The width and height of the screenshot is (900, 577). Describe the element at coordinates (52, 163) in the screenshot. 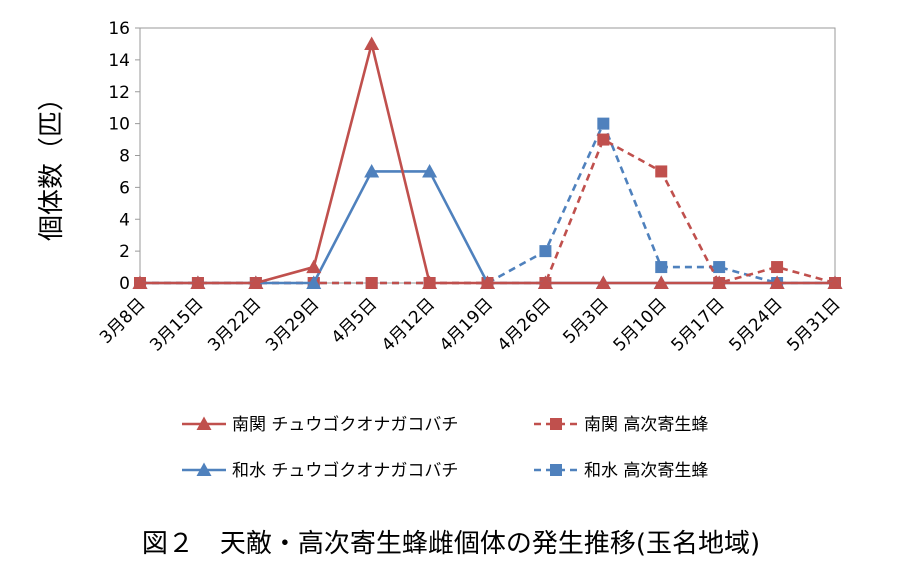

I see `y-axis-label: 個体数（匹）` at that location.